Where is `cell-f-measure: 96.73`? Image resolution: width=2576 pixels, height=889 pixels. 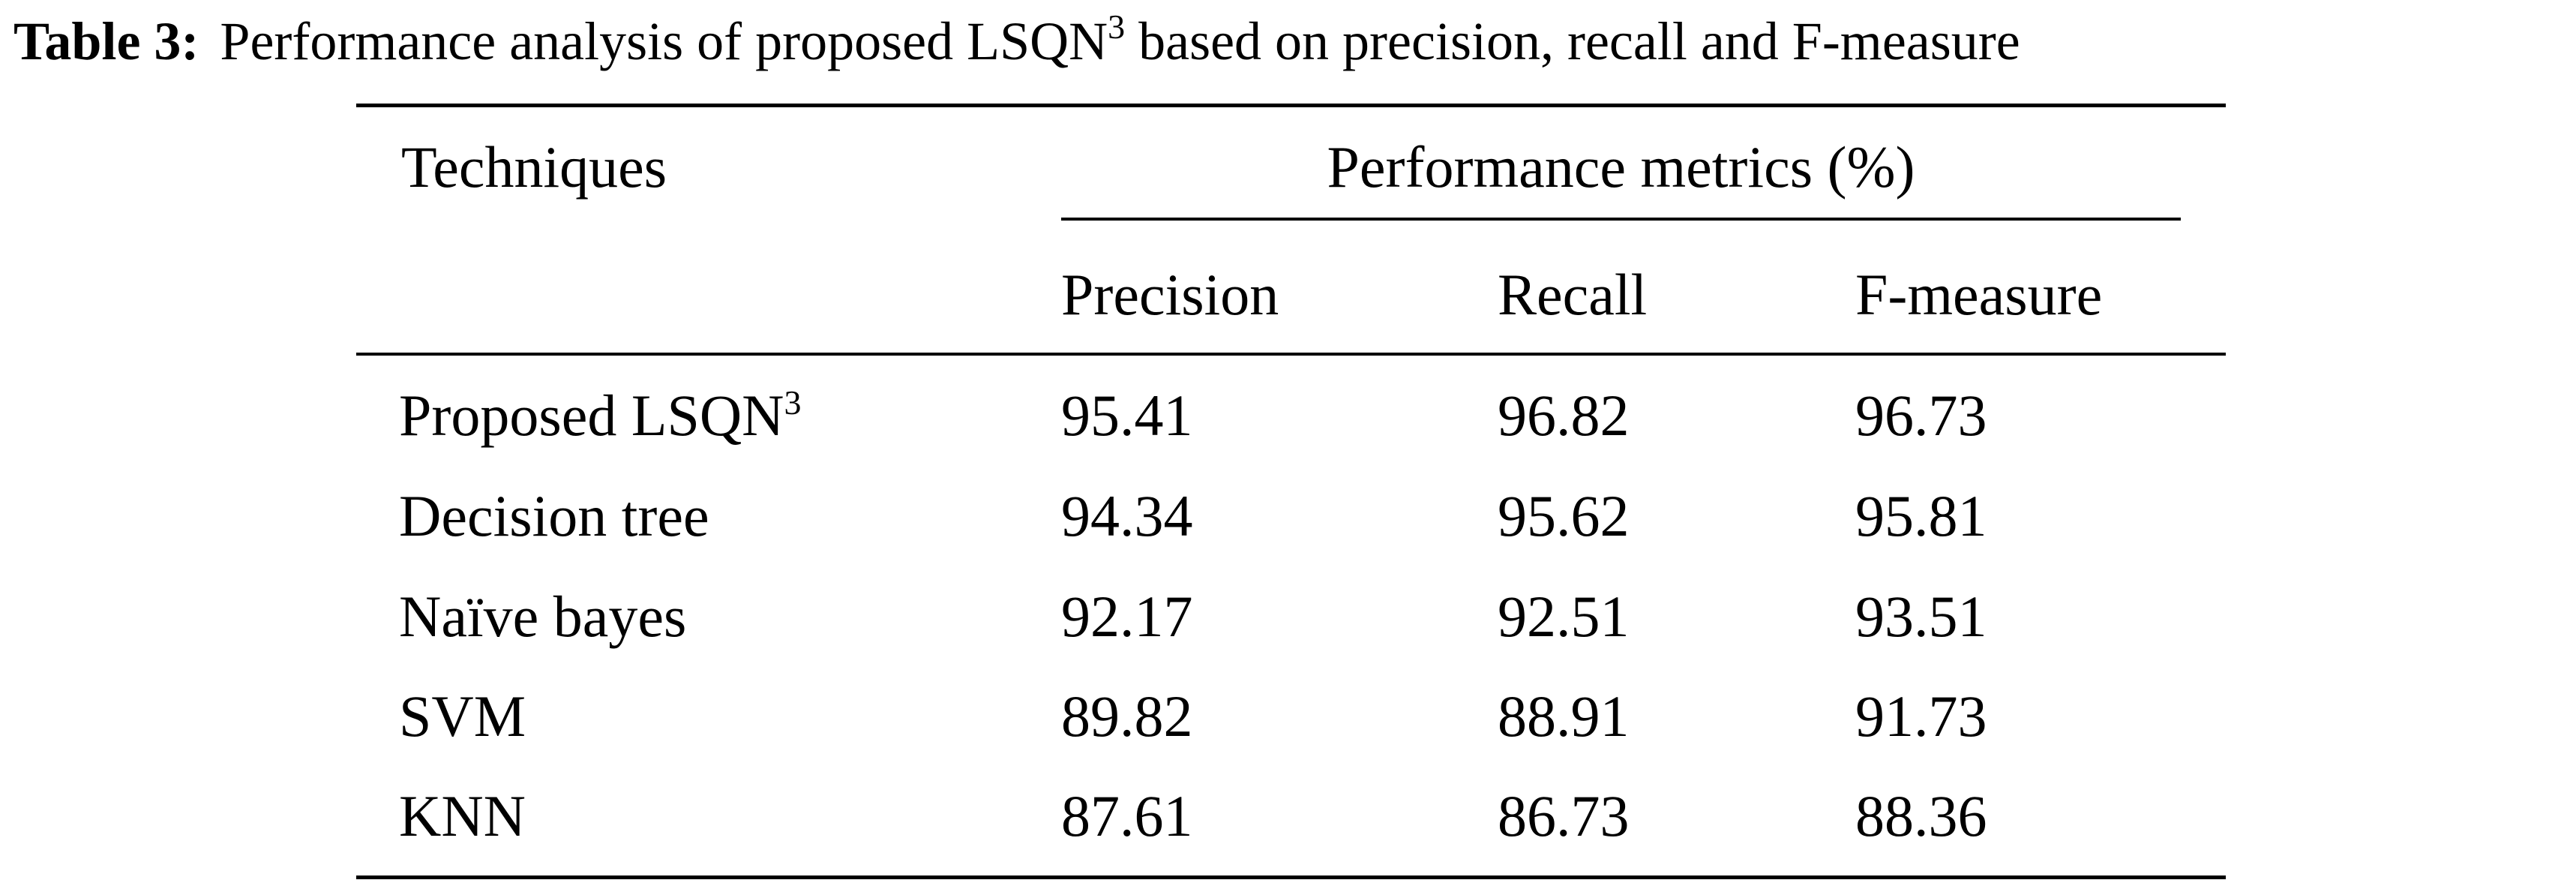 cell-f-measure: 96.73 is located at coordinates (1921, 415).